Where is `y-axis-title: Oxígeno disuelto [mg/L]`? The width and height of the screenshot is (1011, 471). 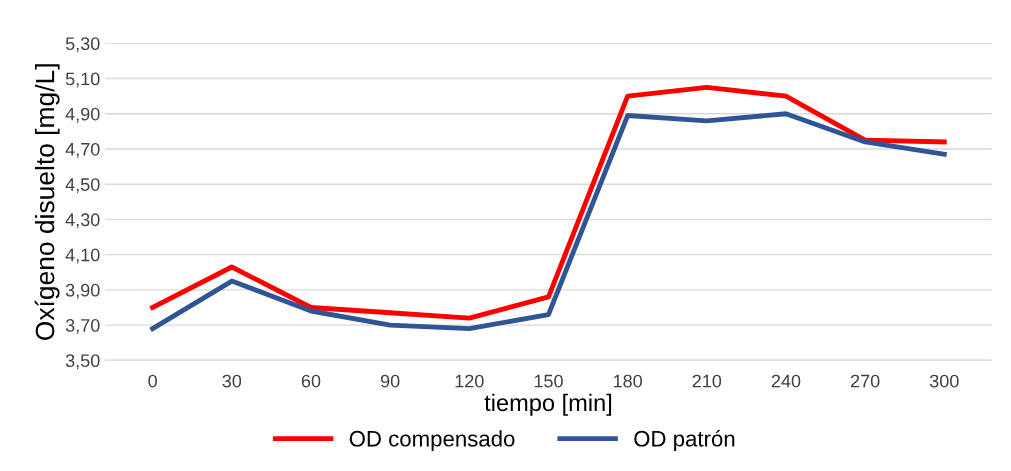 y-axis-title: Oxígeno disuelto [mg/L] is located at coordinates (47, 202).